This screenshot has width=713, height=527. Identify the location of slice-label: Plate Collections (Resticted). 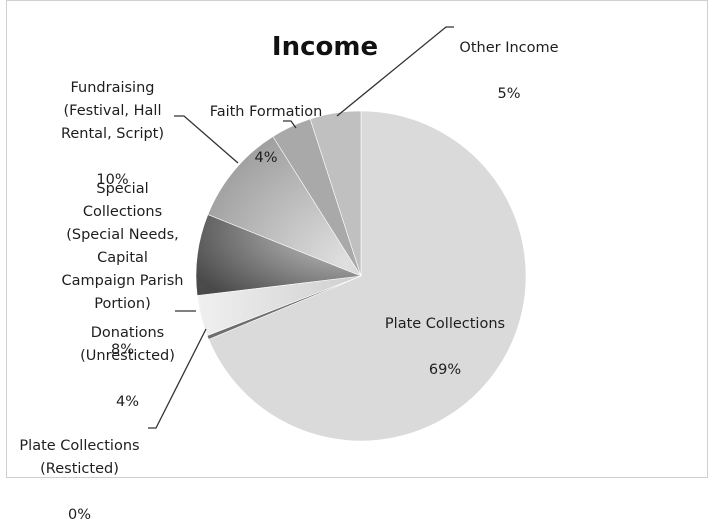
(79, 457).